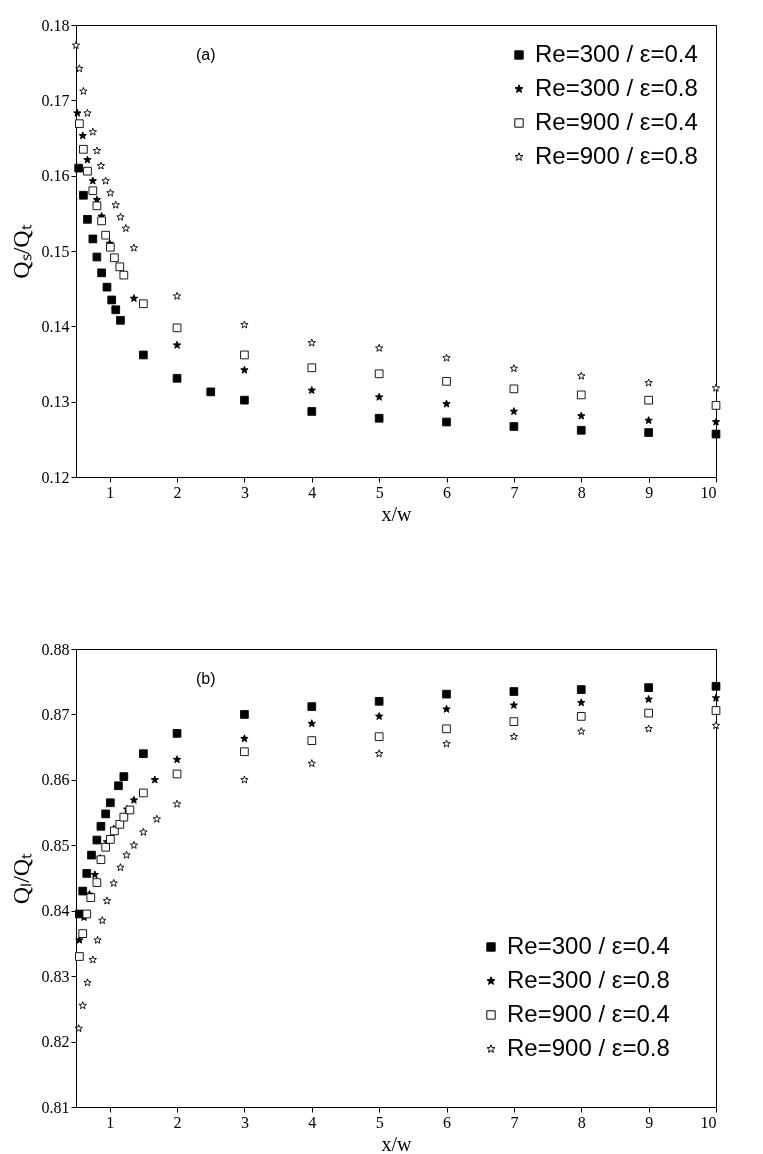 The image size is (763, 1154). What do you see at coordinates (55, 251) in the screenshot?
I see `y-tick-label: 0.15` at bounding box center [55, 251].